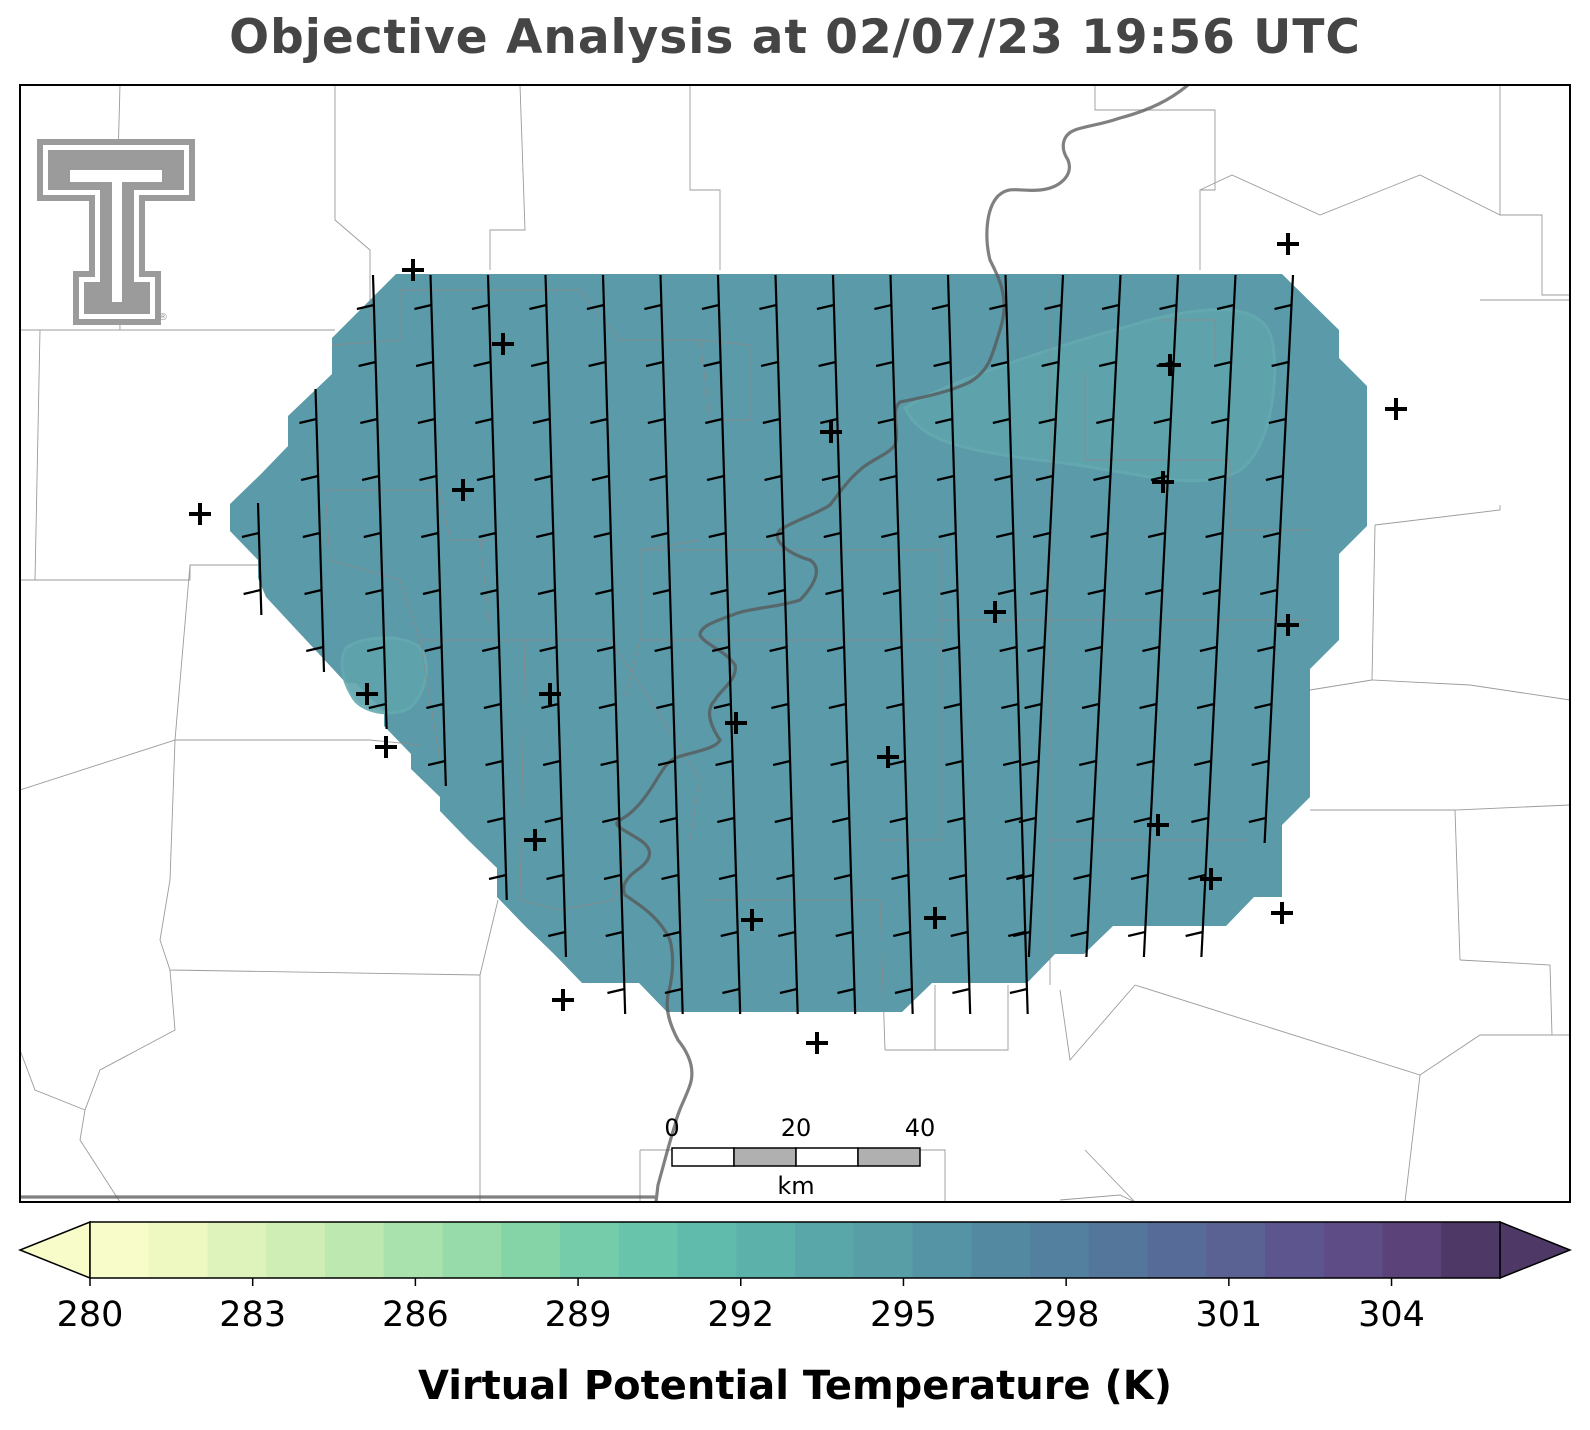  Describe the element at coordinates (796, 1128) in the screenshot. I see `scale-label-20: 20` at that location.